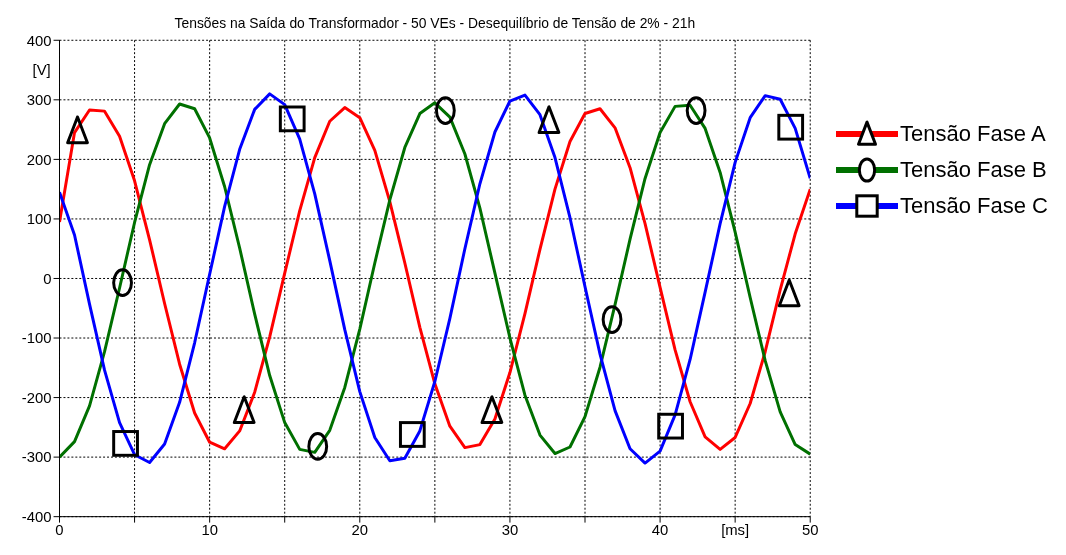 The image size is (1066, 555). Describe the element at coordinates (735, 530) in the screenshot. I see `x-axis-title: [ms]` at that location.